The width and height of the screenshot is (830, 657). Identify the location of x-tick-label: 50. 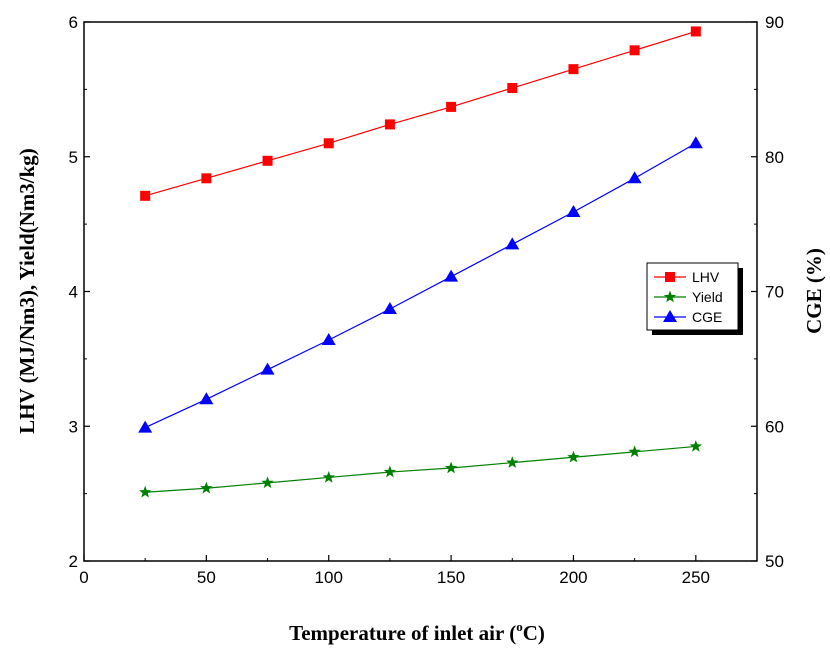
(206, 577).